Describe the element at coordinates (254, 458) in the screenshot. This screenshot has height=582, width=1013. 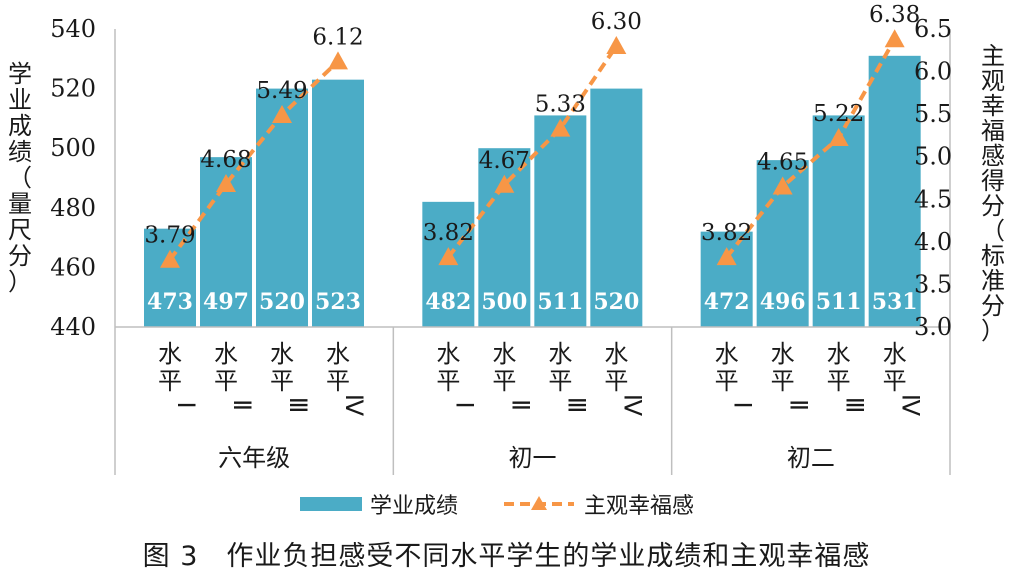
I see `group-label: 六年级` at that location.